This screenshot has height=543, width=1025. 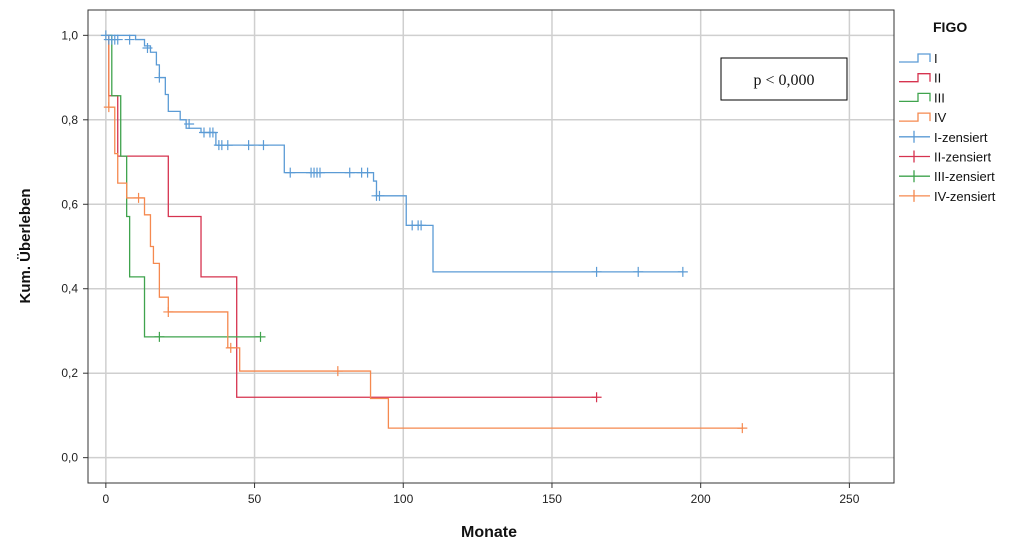 I want to click on legend-title: FIGO, so click(x=950, y=27).